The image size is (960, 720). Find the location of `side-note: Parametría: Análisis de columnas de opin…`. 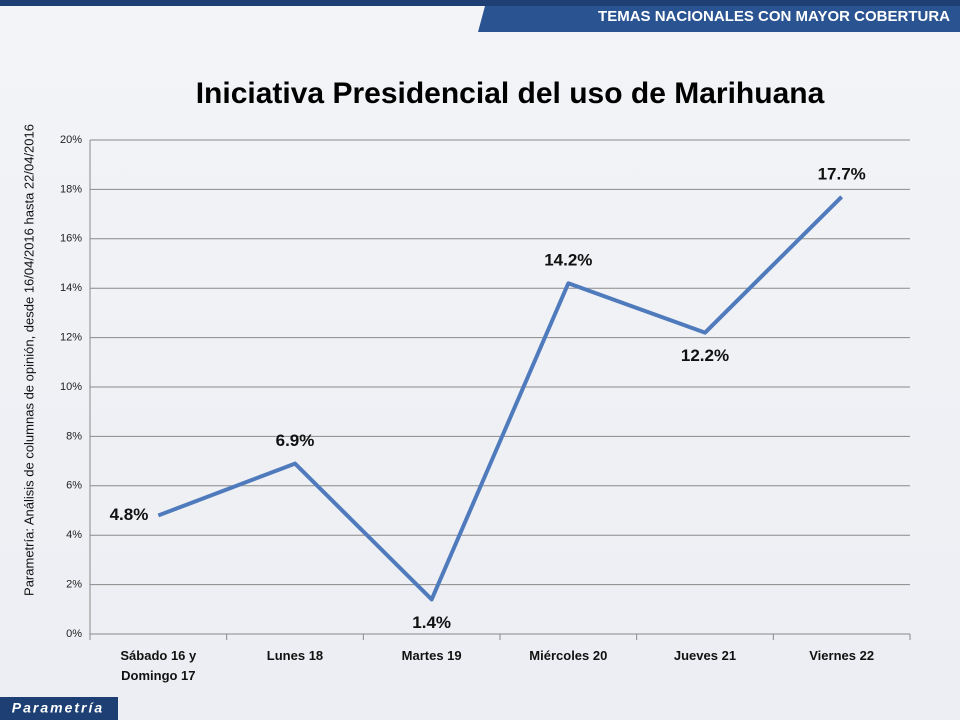

side-note: Parametría: Análisis de columnas de opin… is located at coordinates (28, 360).